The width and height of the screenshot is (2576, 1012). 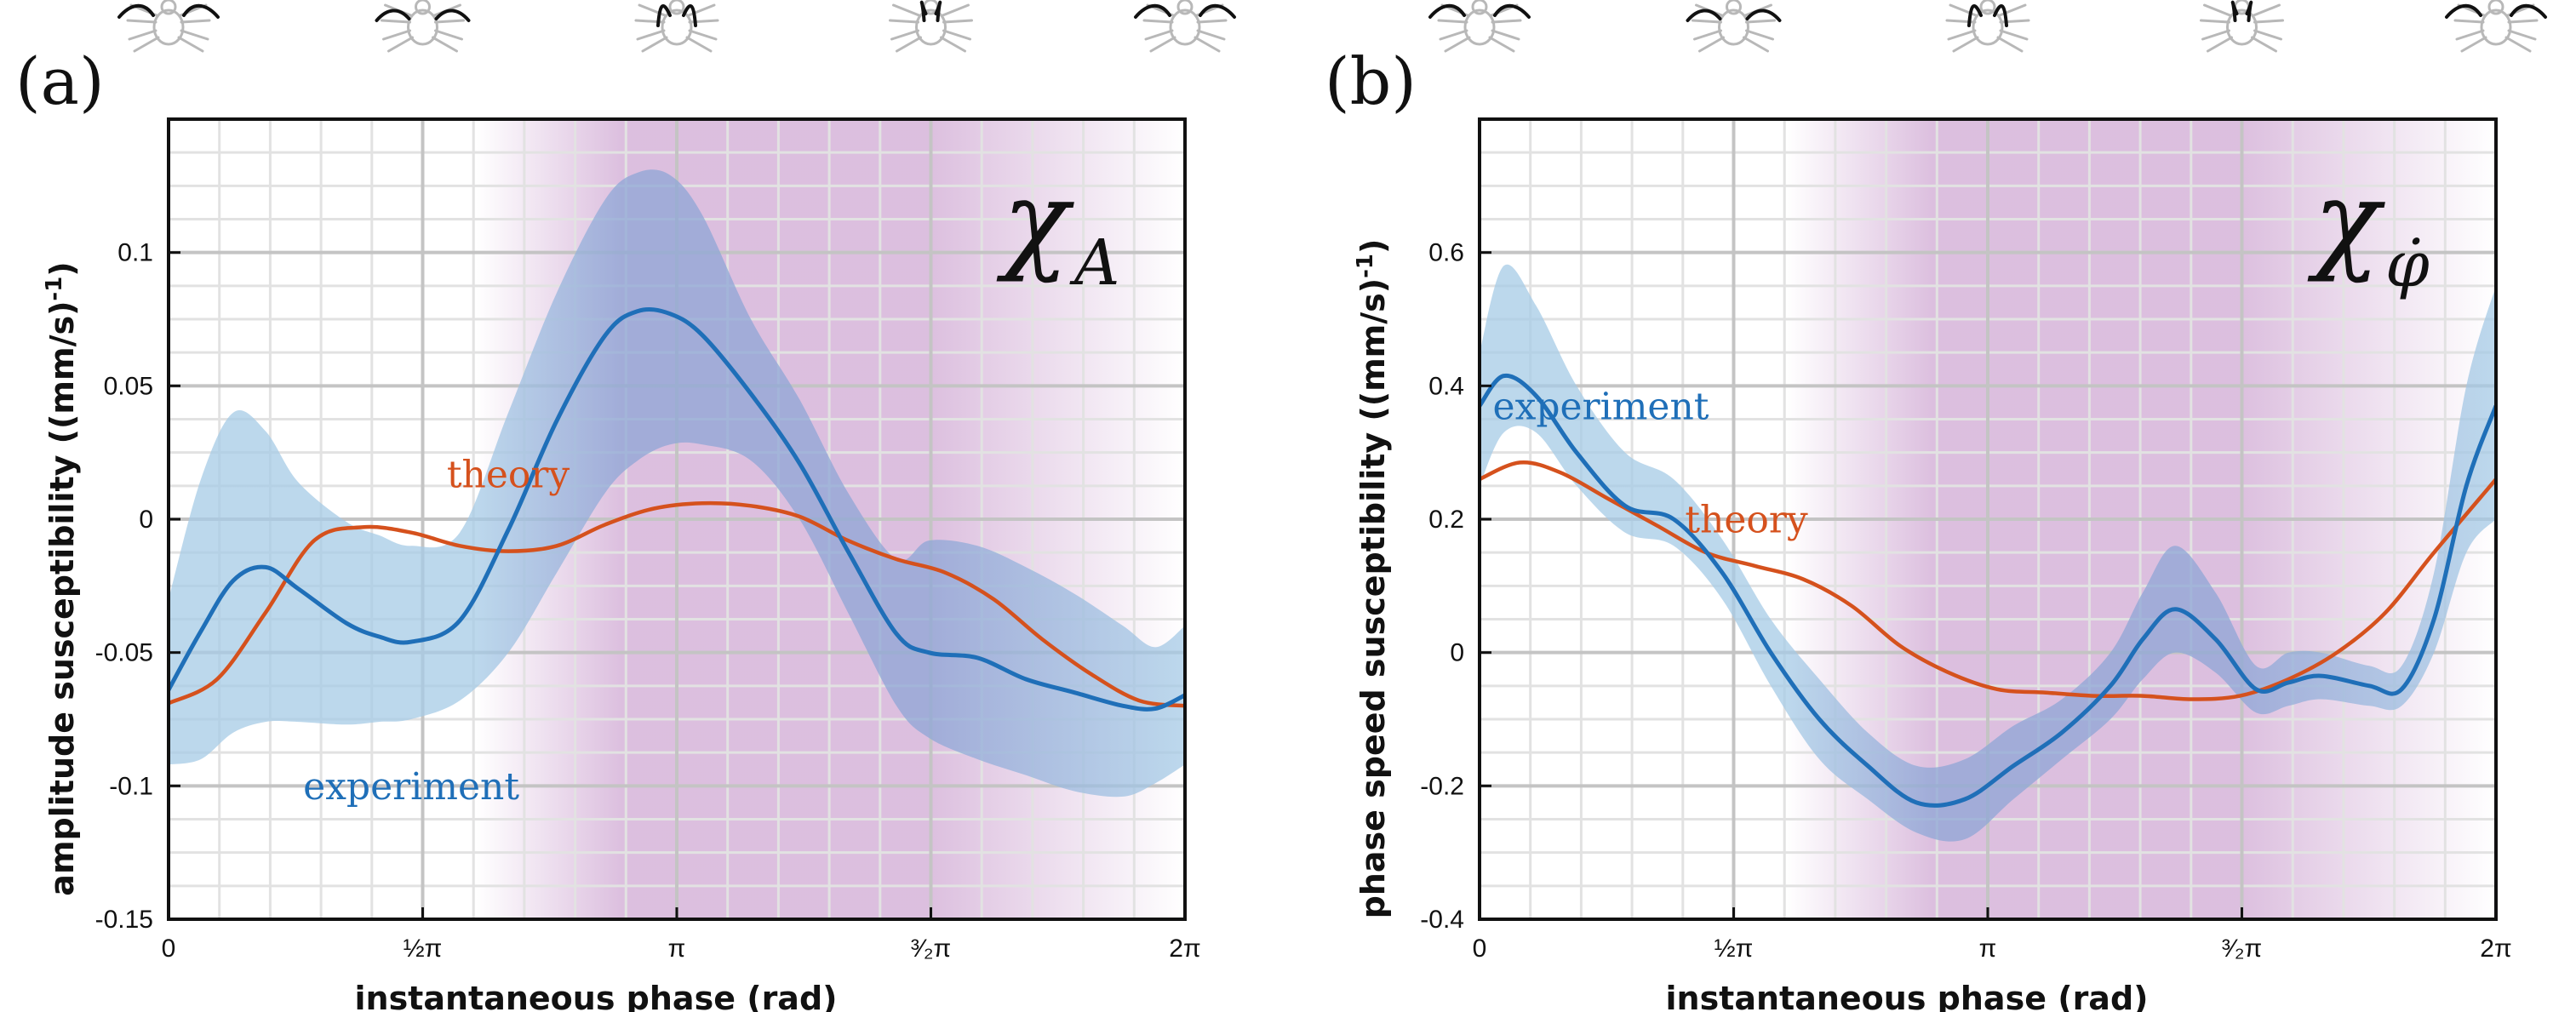 I want to click on chi-subscript: φ̇, so click(x=2407, y=264).